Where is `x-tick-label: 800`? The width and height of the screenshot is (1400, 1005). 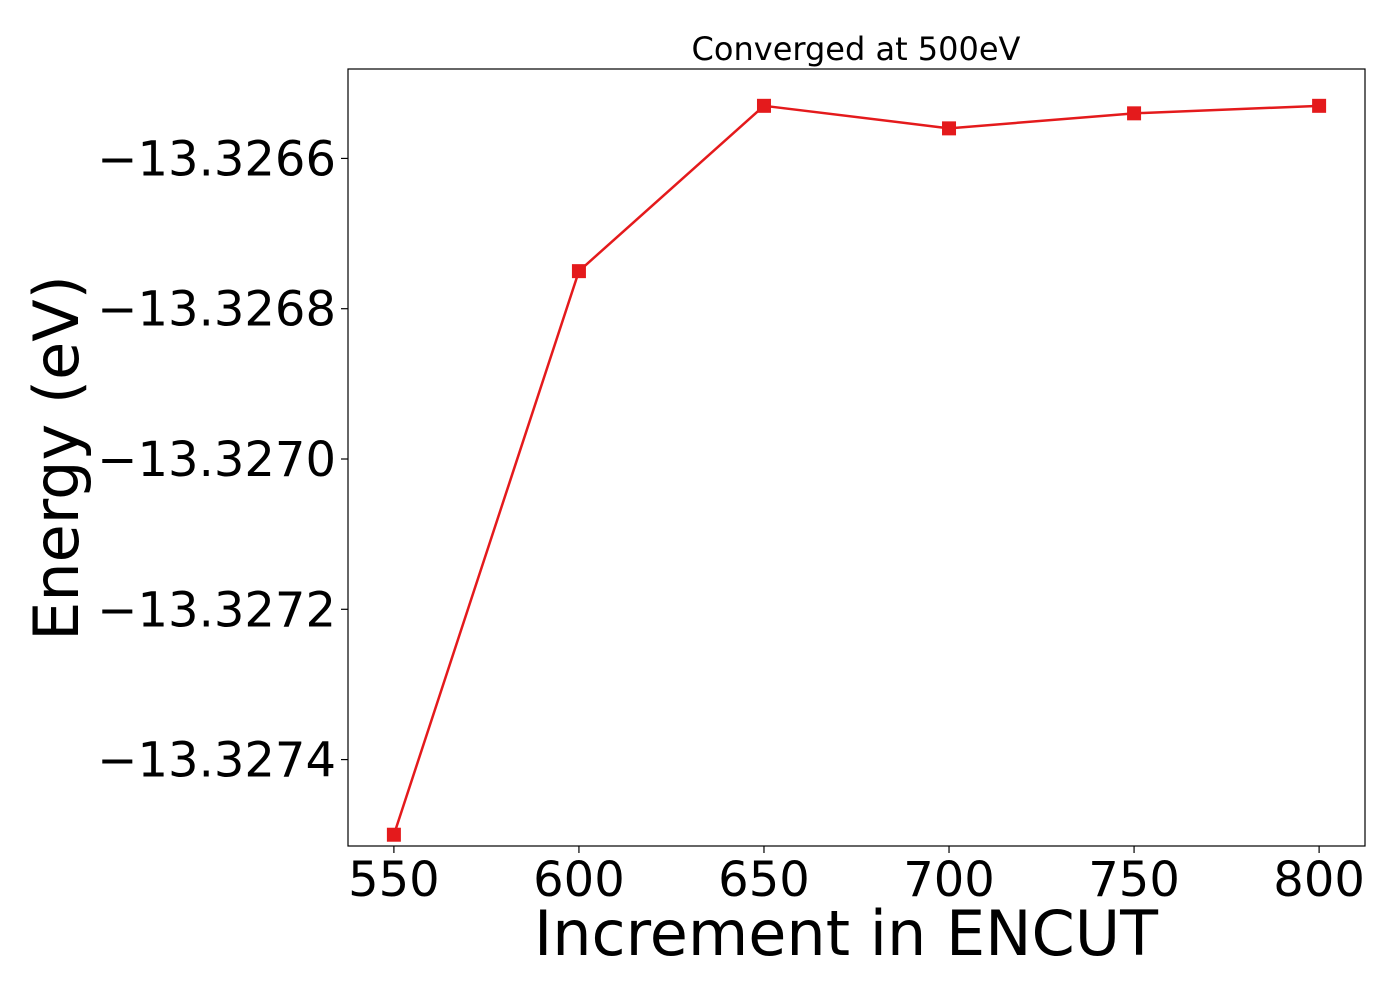 x-tick-label: 800 is located at coordinates (1319, 880).